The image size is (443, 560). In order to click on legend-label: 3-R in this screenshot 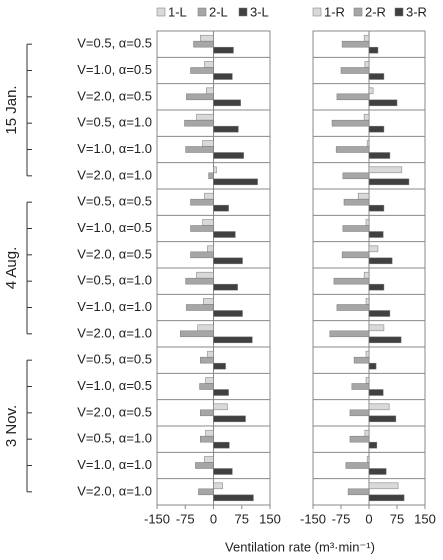, I will do `click(416, 11)`.